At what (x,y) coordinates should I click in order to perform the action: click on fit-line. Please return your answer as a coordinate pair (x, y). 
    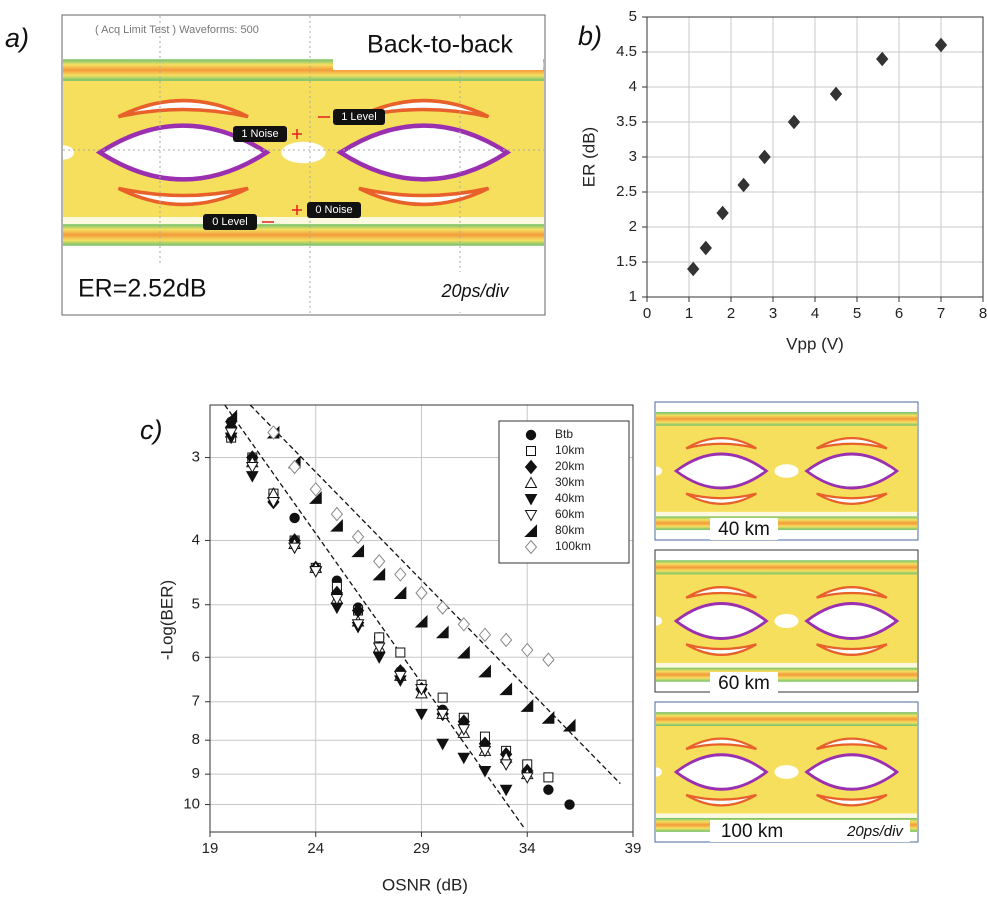
    Looking at the image, I should click on (375, 617).